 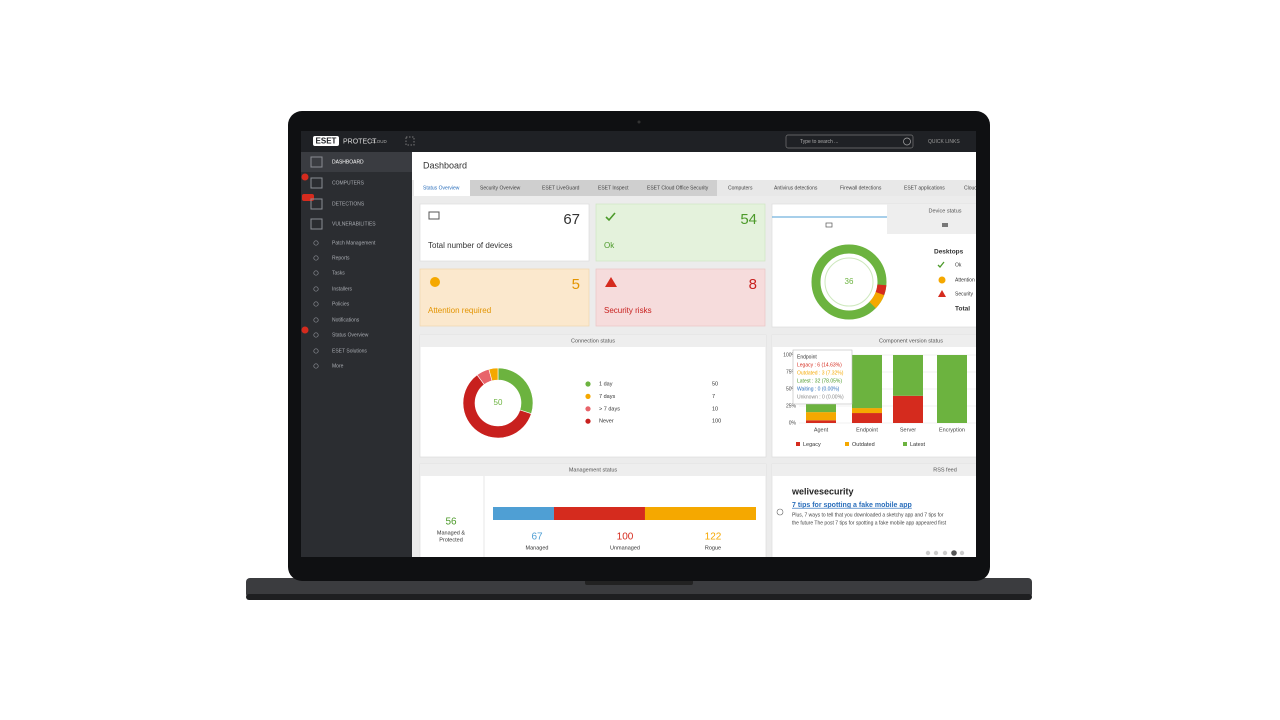 What do you see at coordinates (863, 445) in the screenshot?
I see `legend-label: Outdated` at bounding box center [863, 445].